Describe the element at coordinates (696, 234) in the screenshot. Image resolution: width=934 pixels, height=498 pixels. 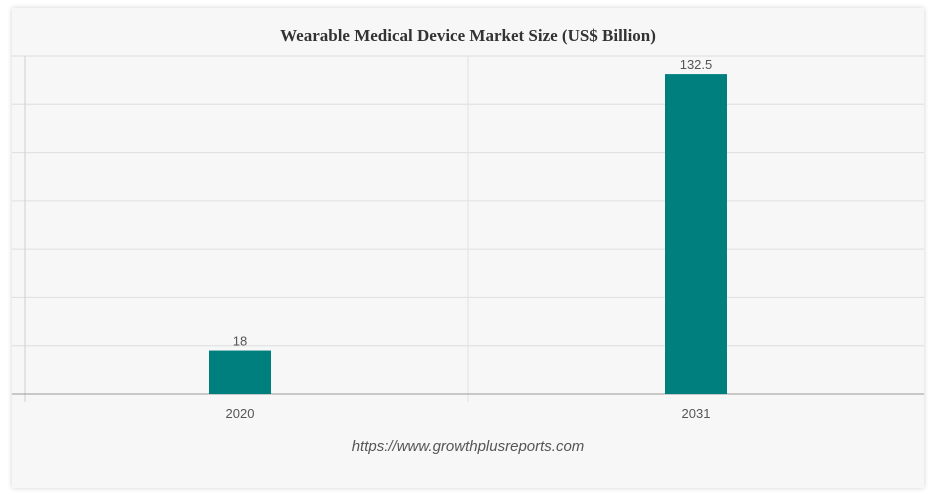
I see `bar-2031` at that location.